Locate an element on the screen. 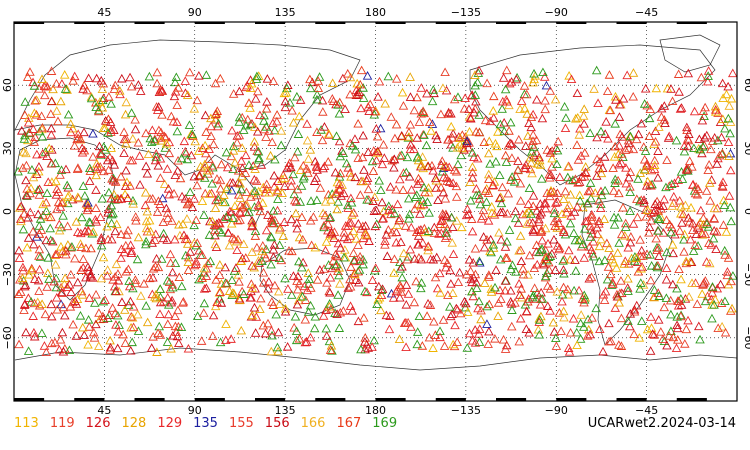 This screenshot has height=450, width=750. tick-label-lat-right: −60 is located at coordinates (746, 337).